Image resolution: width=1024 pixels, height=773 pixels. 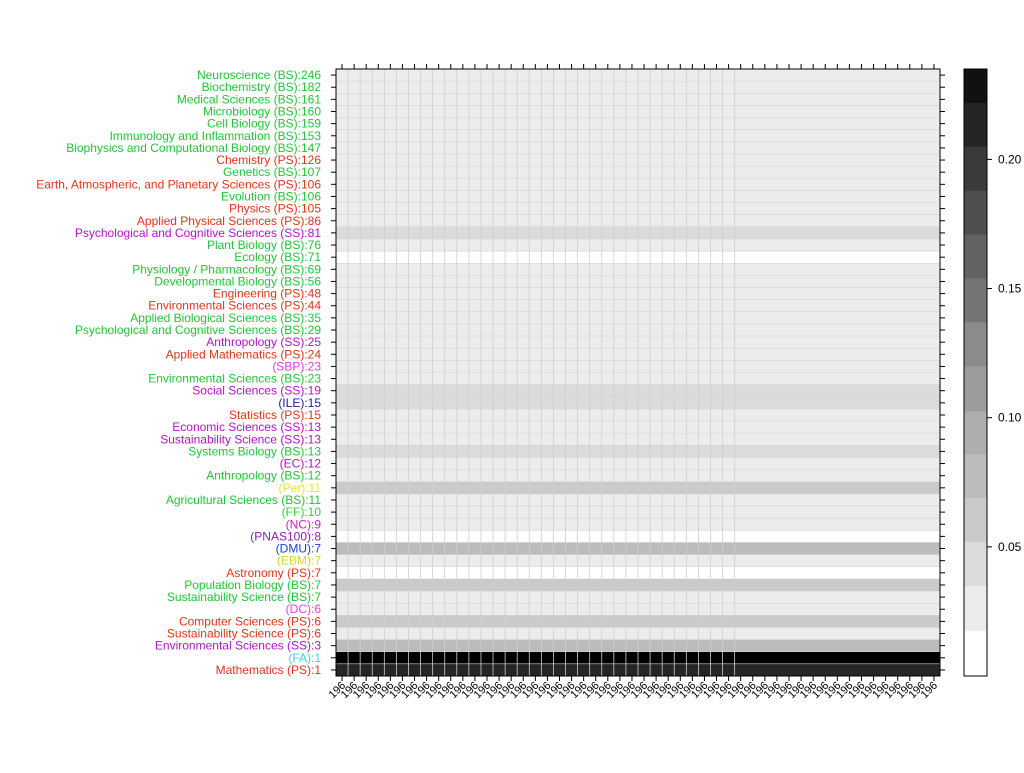 What do you see at coordinates (264, 124) in the screenshot?
I see `y-tick-label: Cell Biology (BS):159` at bounding box center [264, 124].